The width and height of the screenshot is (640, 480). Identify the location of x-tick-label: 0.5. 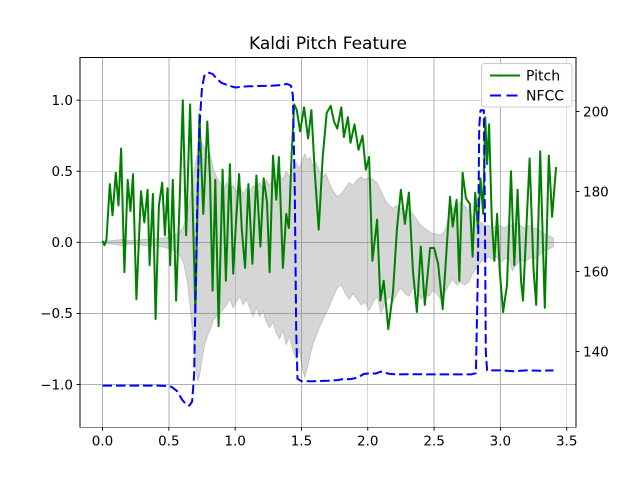
(168, 442).